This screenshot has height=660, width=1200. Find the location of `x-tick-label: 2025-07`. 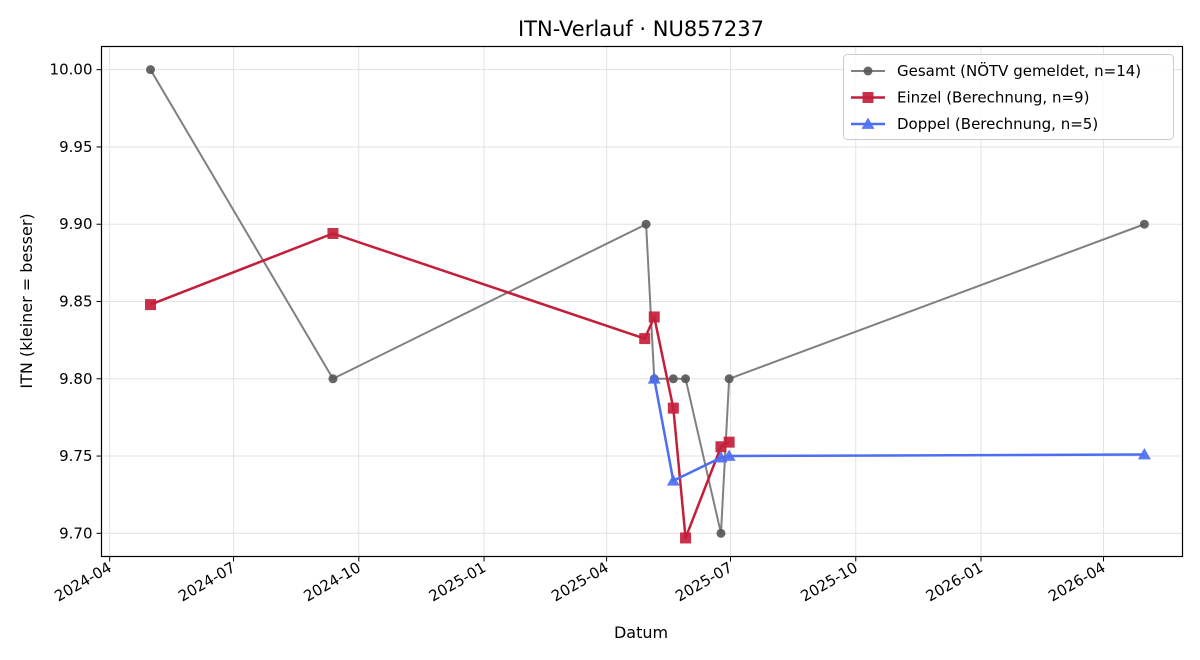

x-tick-label: 2025-07 is located at coordinates (703, 581).